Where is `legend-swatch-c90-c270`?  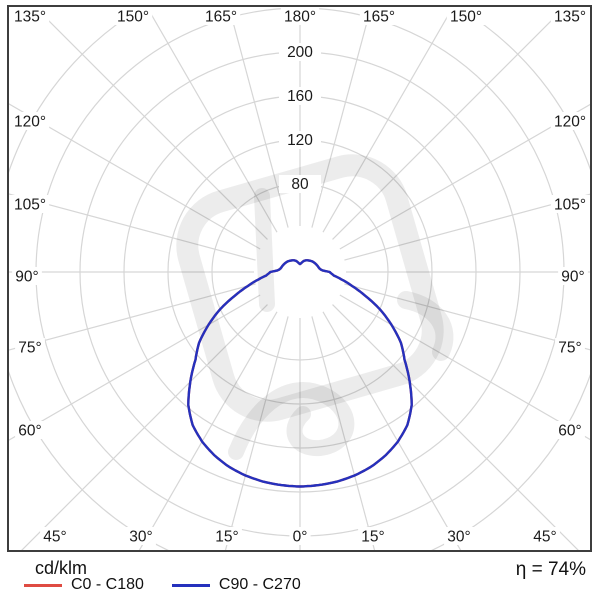 legend-swatch-c90-c270 is located at coordinates (190, 585).